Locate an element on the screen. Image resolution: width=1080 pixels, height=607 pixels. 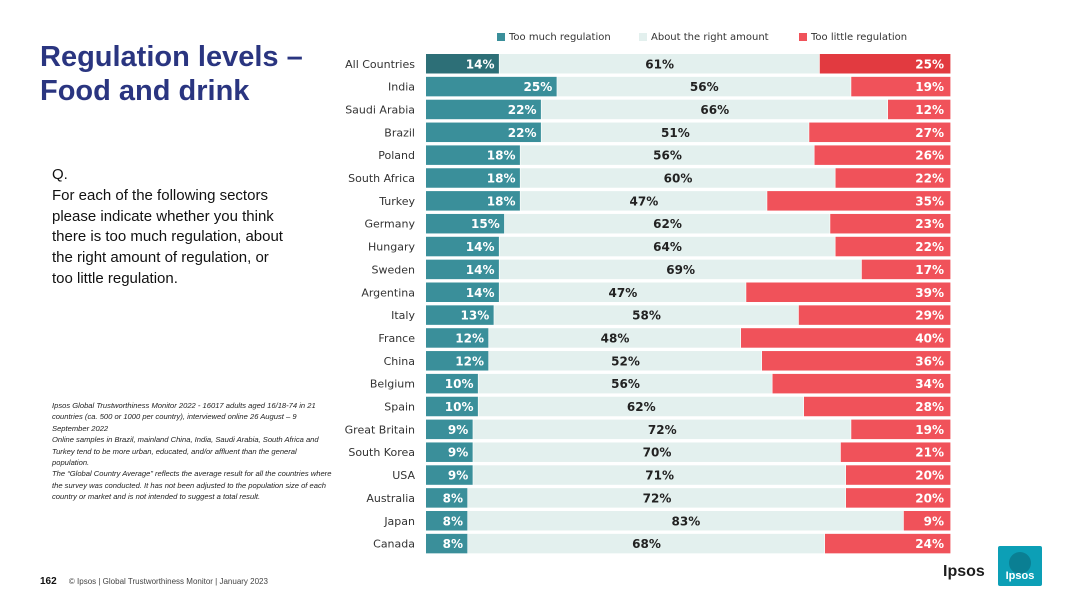
data-label-about-right: 72% is located at coordinates (657, 498).